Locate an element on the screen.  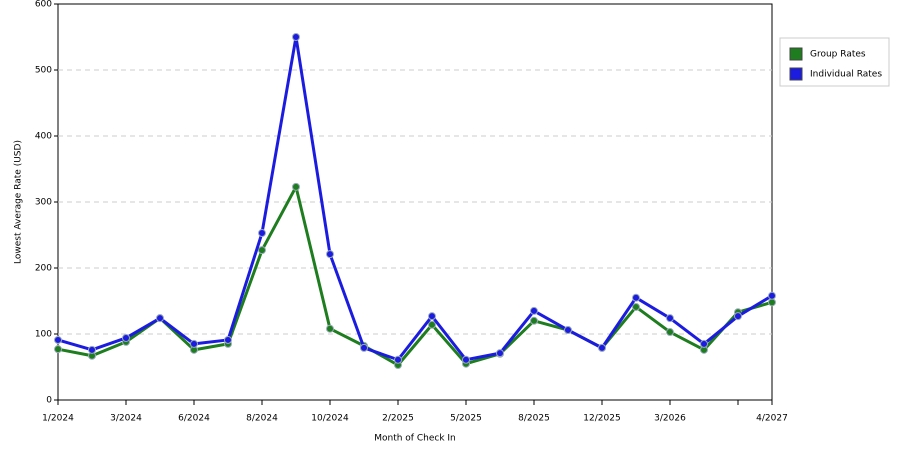
y-tick-label: 0 is located at coordinates (49, 401).